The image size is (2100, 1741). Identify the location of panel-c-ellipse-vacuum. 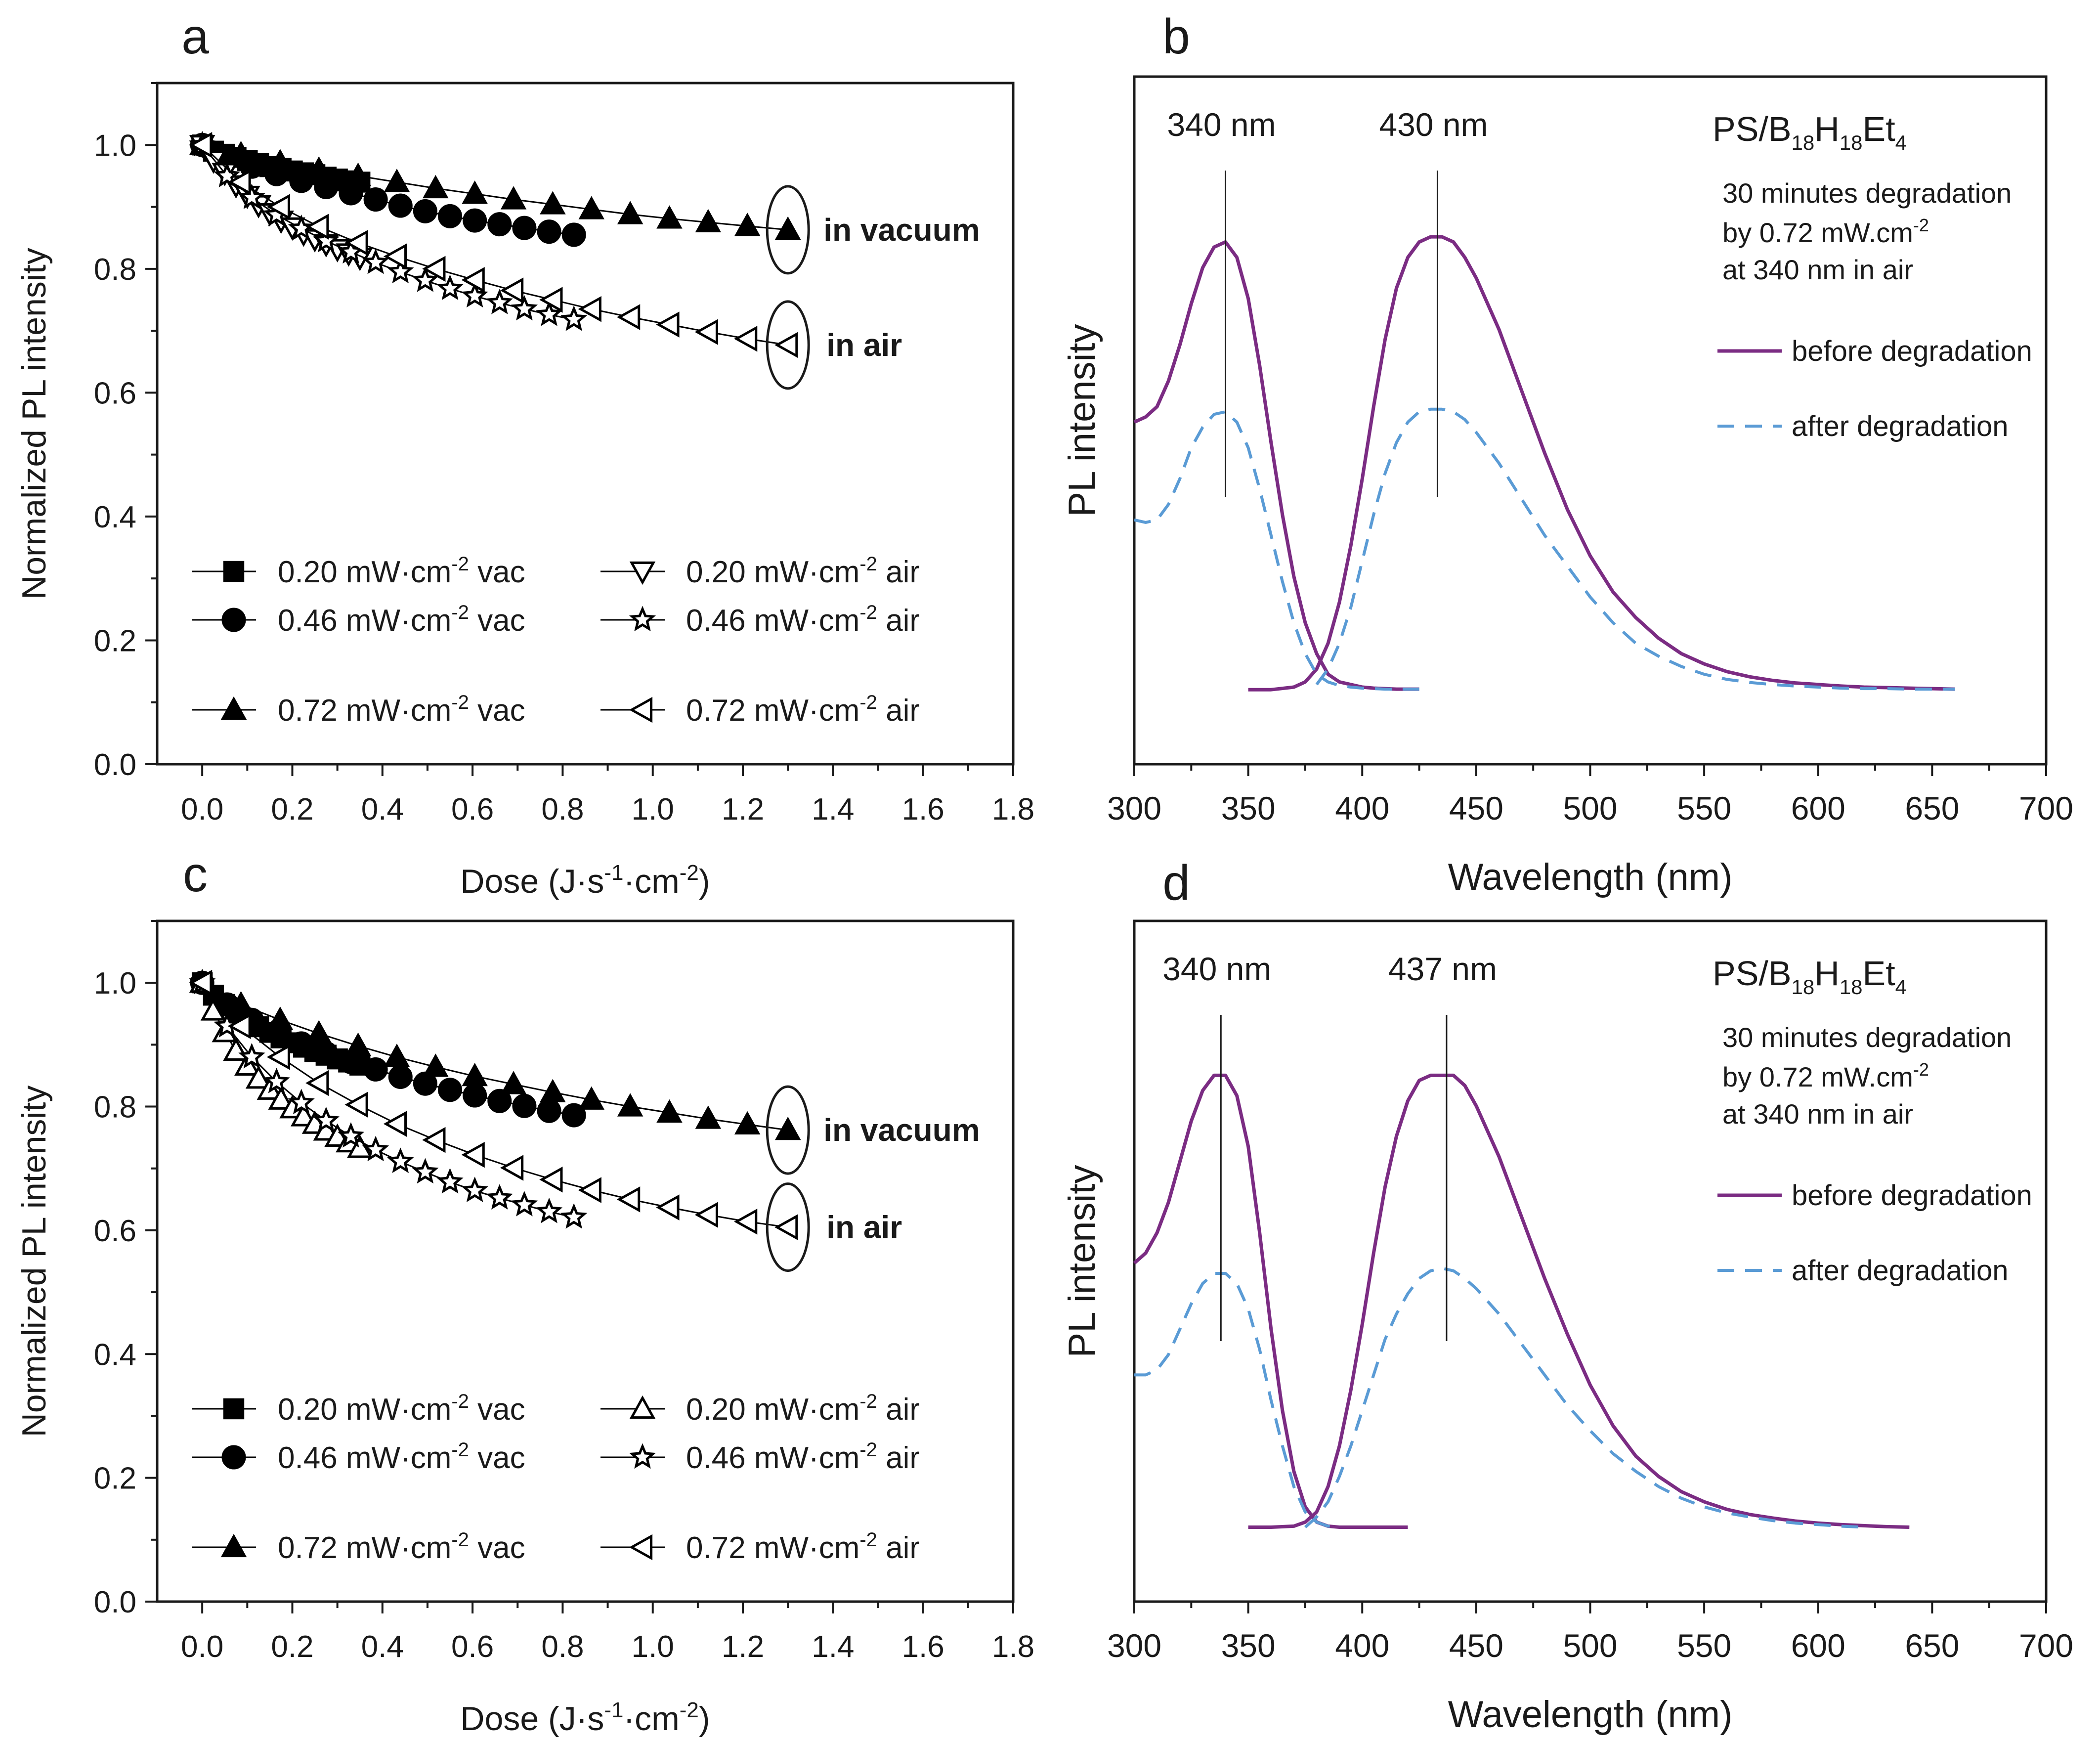
(788, 1130).